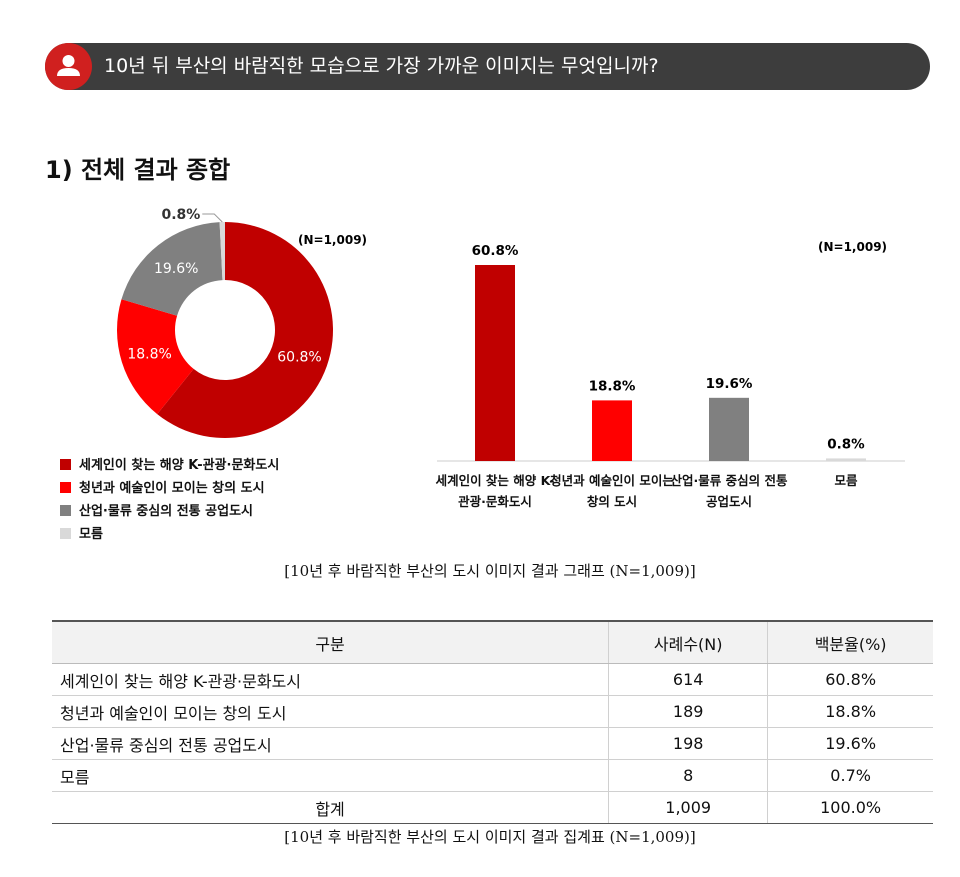  I want to click on legend-item: 청년과 예술인이 모이는 창의 도시, so click(162, 489).